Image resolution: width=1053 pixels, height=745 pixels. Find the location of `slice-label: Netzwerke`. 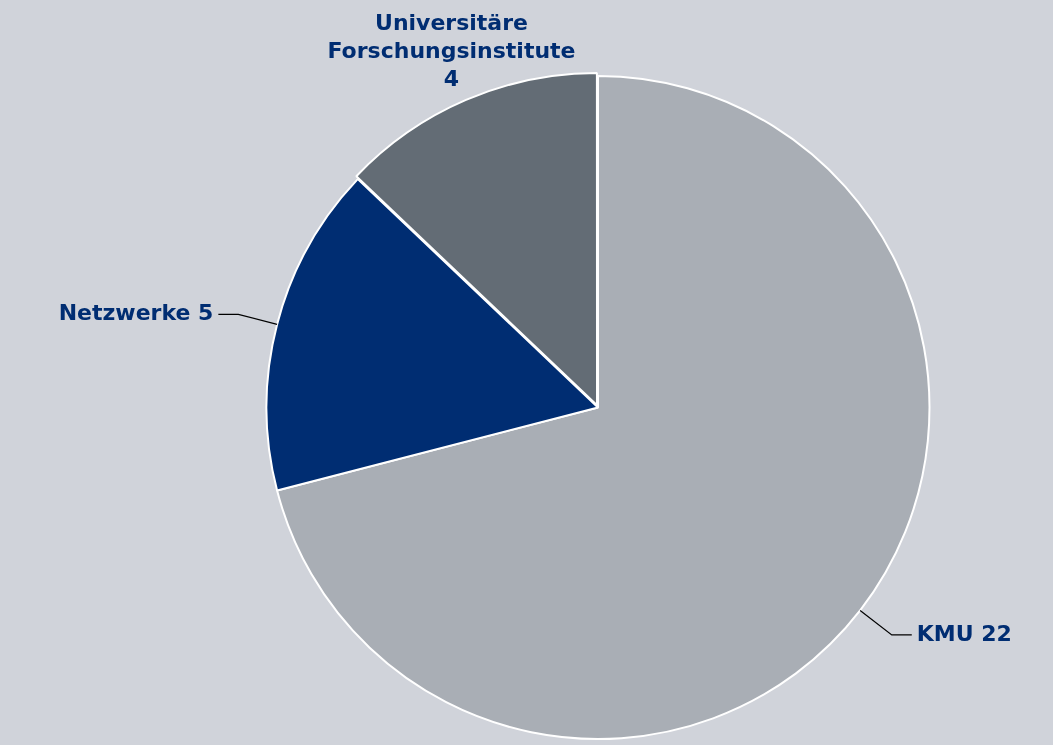

slice-label: Netzwerke is located at coordinates (128, 313).